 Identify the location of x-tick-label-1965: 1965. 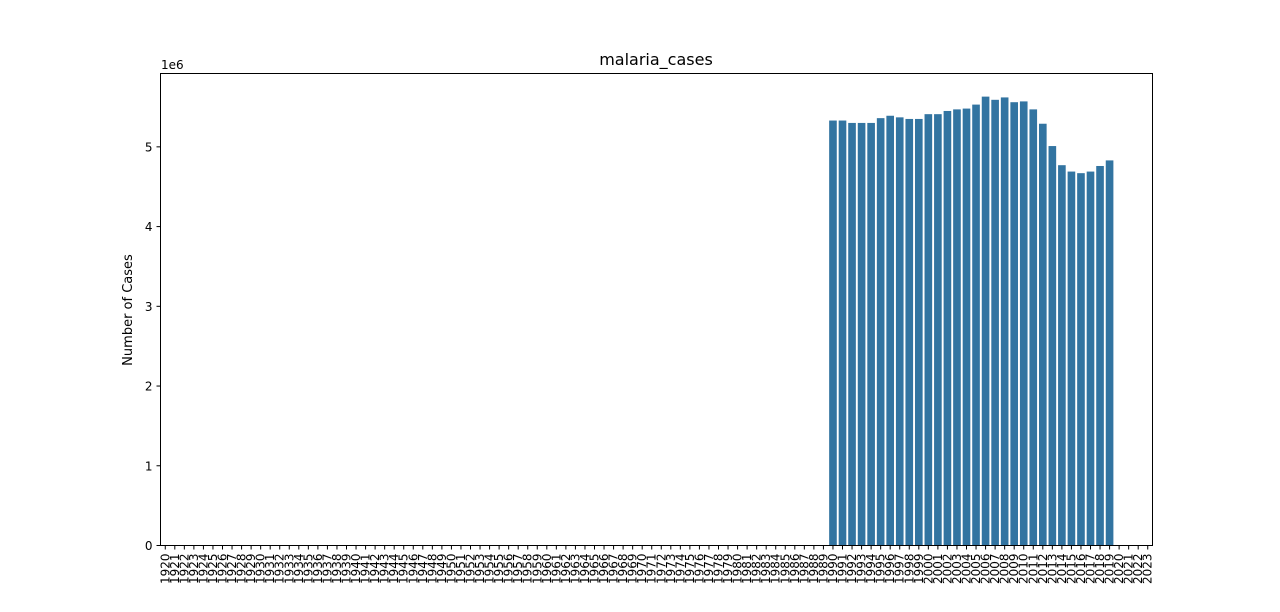
(595, 569).